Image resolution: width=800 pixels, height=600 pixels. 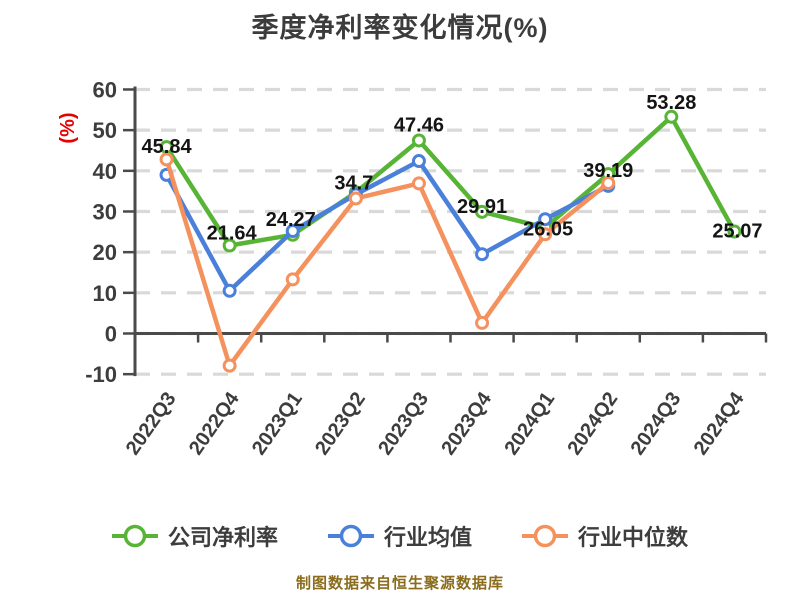 What do you see at coordinates (222, 537) in the screenshot?
I see `legend-label-company: 公司净利率` at bounding box center [222, 537].